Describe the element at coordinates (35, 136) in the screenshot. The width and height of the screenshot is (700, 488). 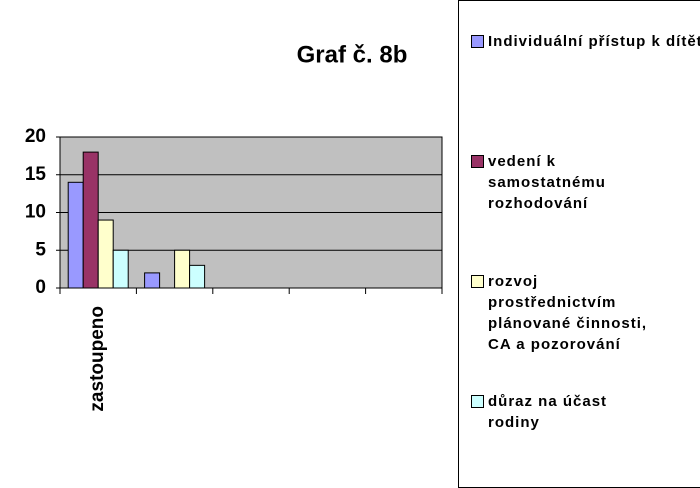
I see `y-tick-label: 20` at that location.